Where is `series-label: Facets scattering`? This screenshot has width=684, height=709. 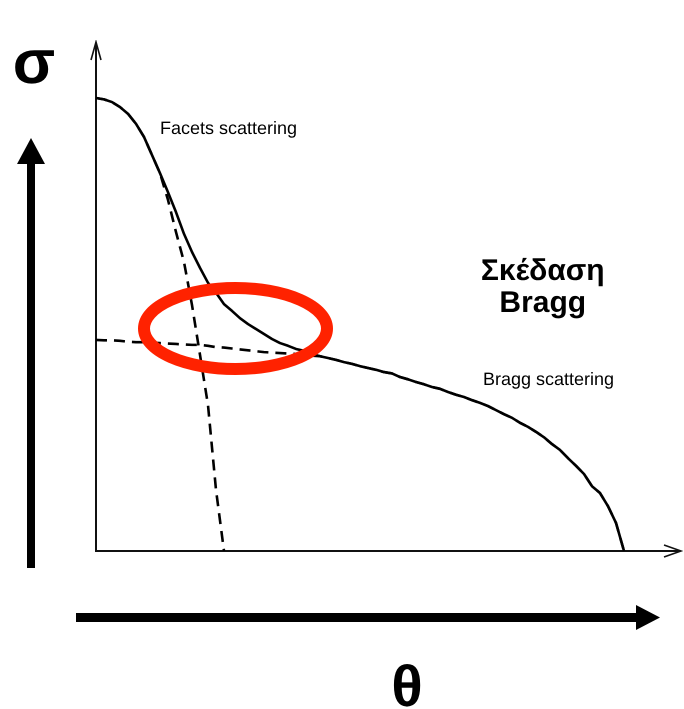 series-label: Facets scattering is located at coordinates (229, 128).